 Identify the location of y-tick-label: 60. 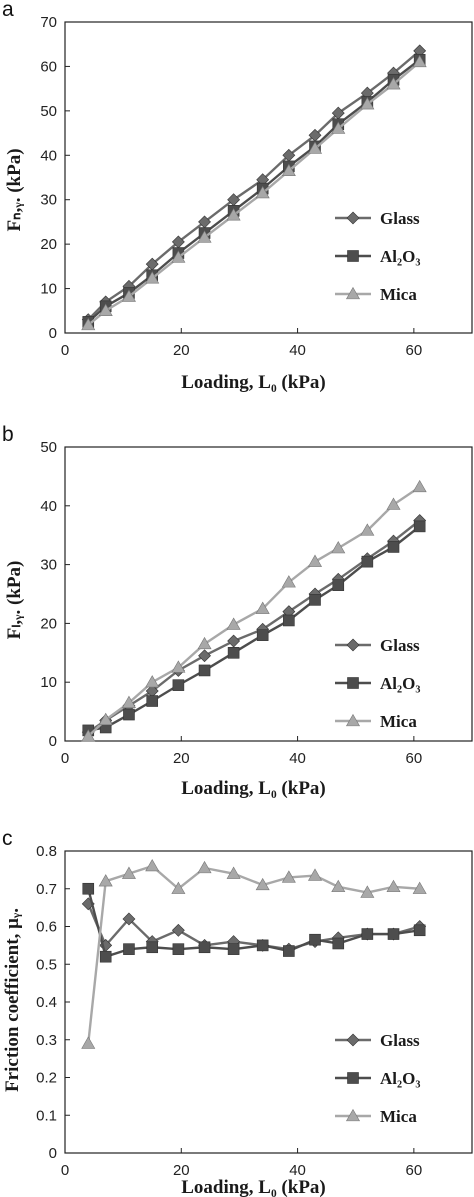
(48, 66).